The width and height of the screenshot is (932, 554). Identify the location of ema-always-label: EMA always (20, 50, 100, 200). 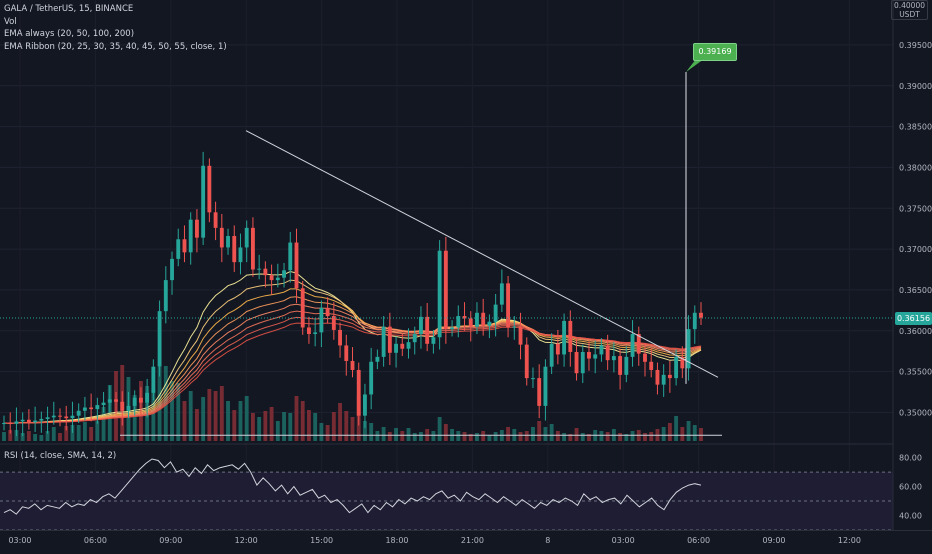
(69, 34).